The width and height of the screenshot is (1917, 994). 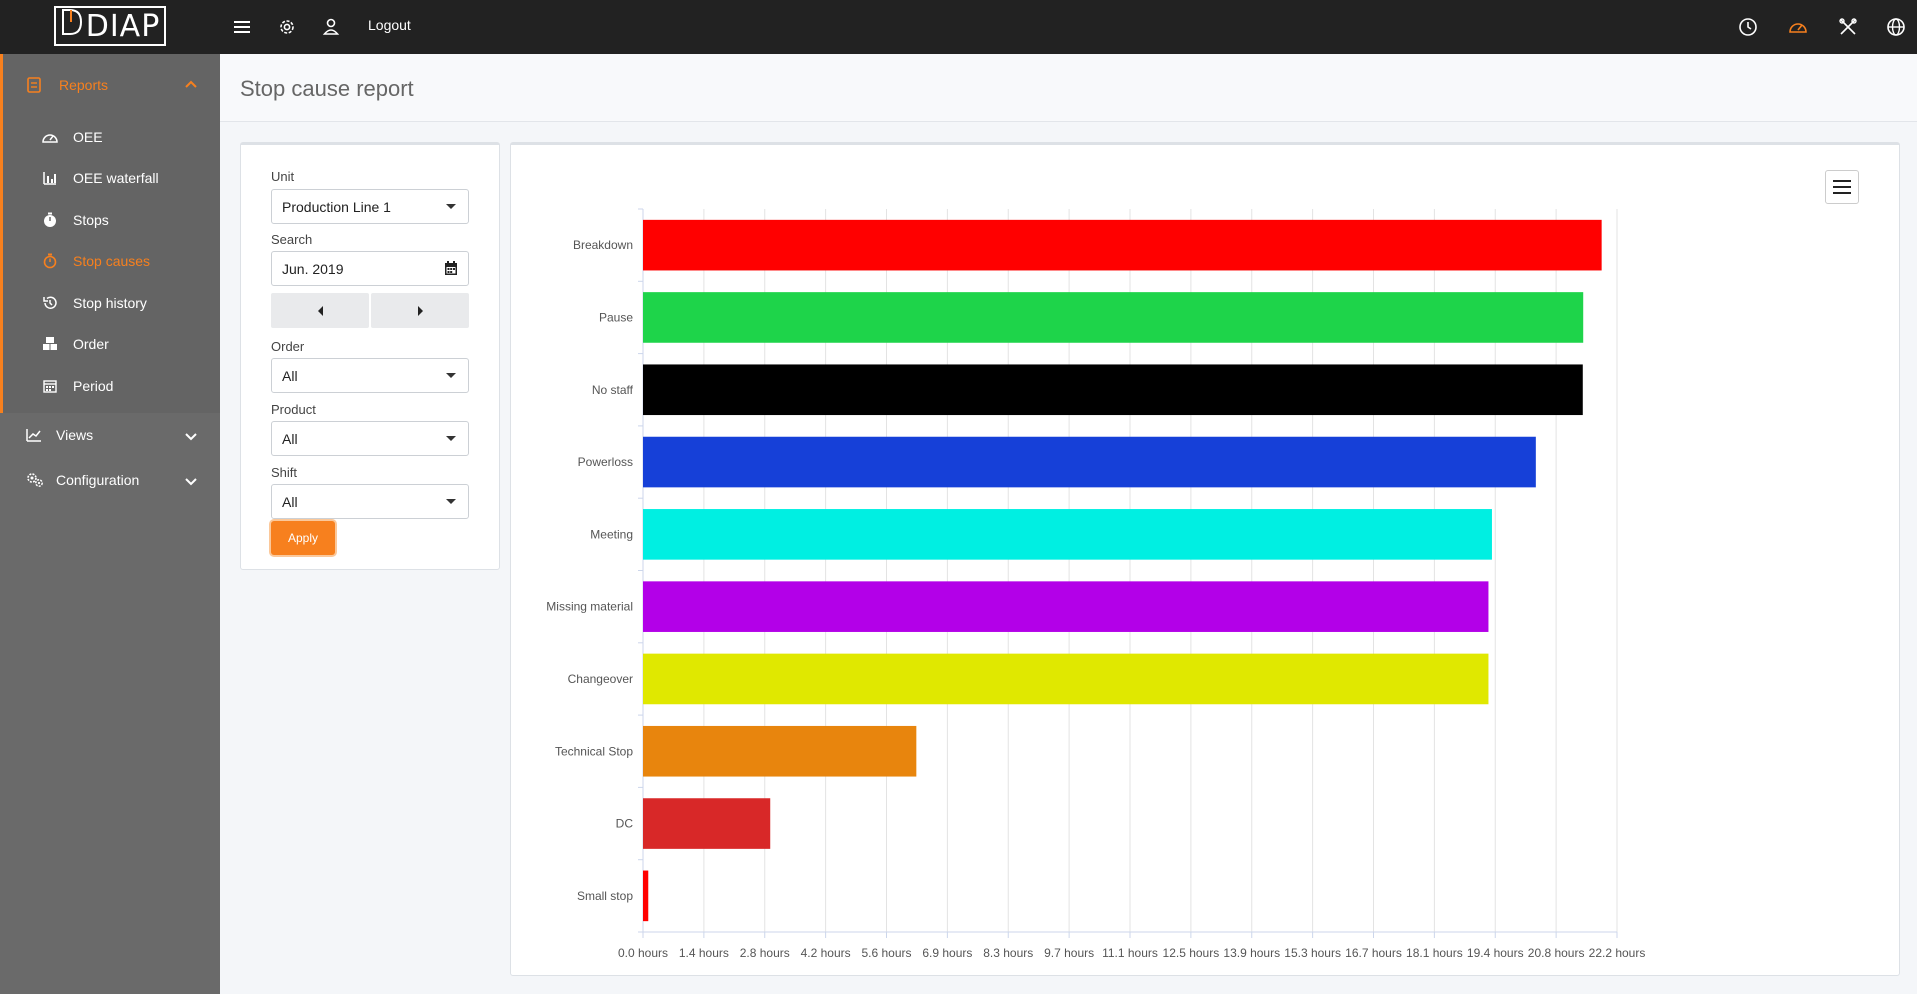 I want to click on next-period-button, so click(x=420, y=310).